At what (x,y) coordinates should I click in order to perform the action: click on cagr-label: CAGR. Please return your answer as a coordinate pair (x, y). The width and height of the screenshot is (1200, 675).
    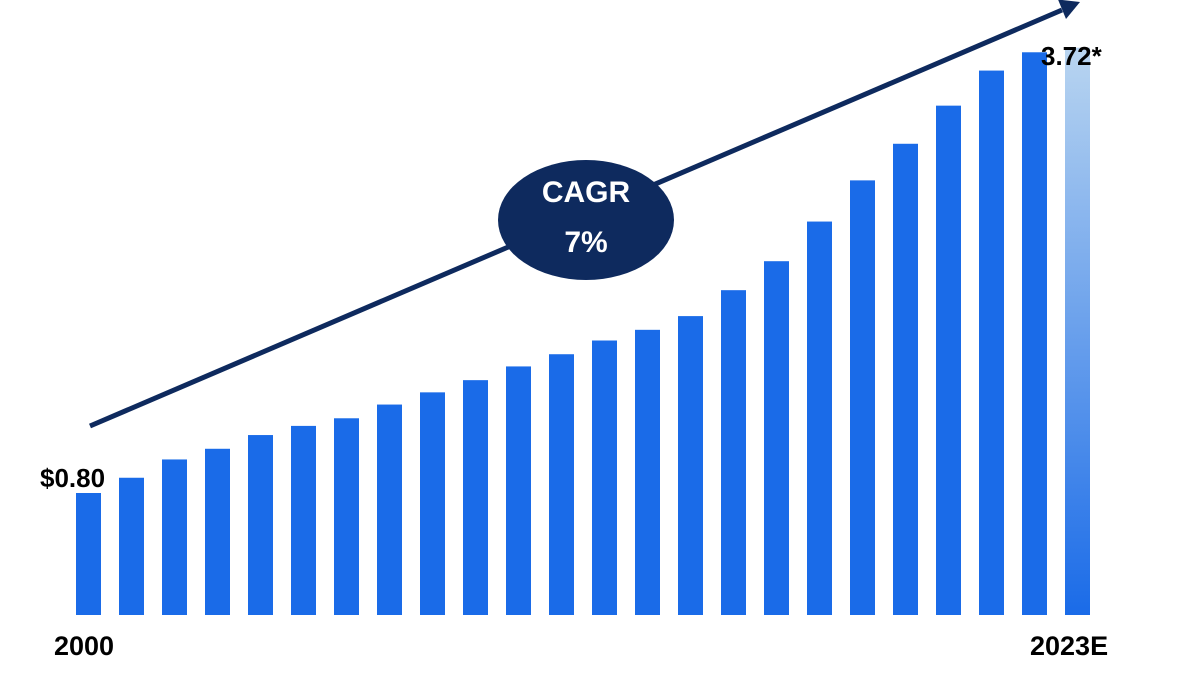
    Looking at the image, I should click on (586, 192).